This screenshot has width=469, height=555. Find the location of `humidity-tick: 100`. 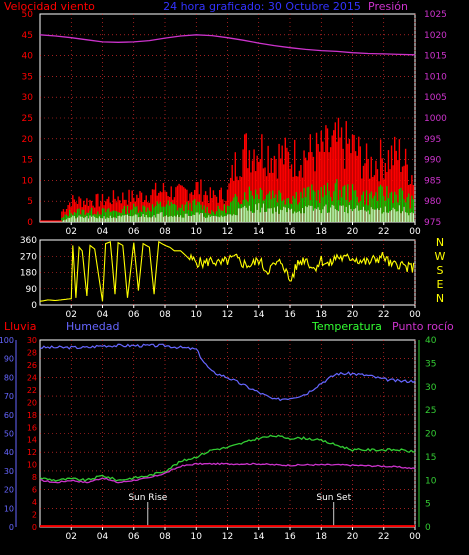

humidity-tick: 100 is located at coordinates (7, 340).